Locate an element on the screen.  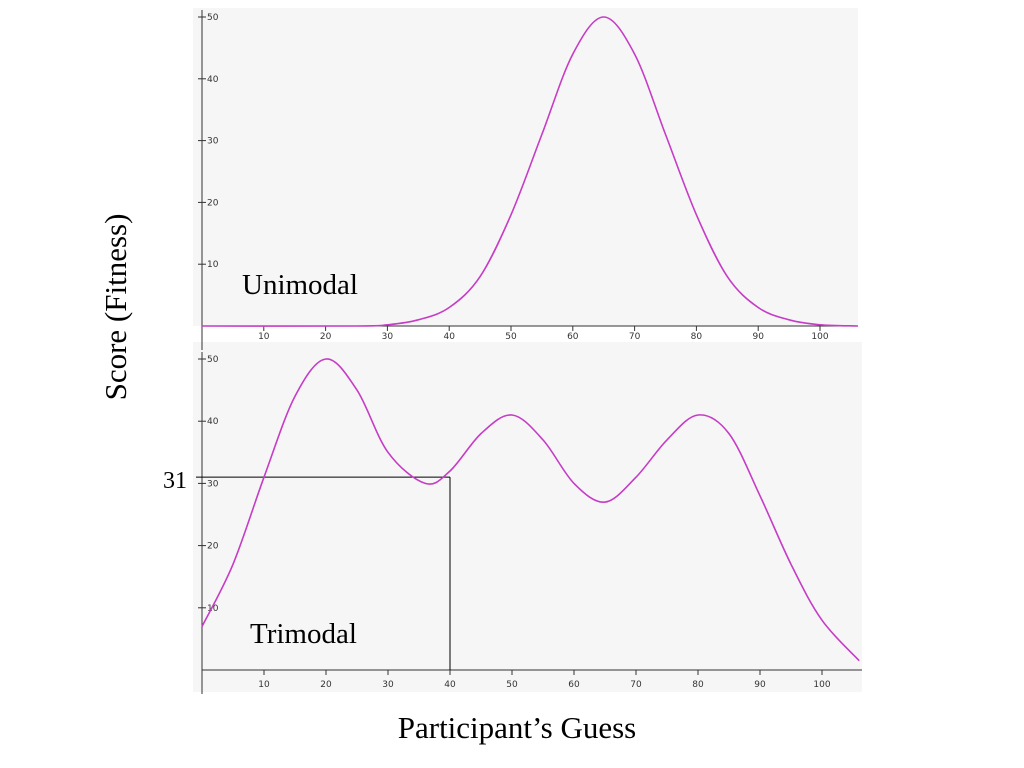
trimodal-x-tick-label: 100 is located at coordinates (821, 685).